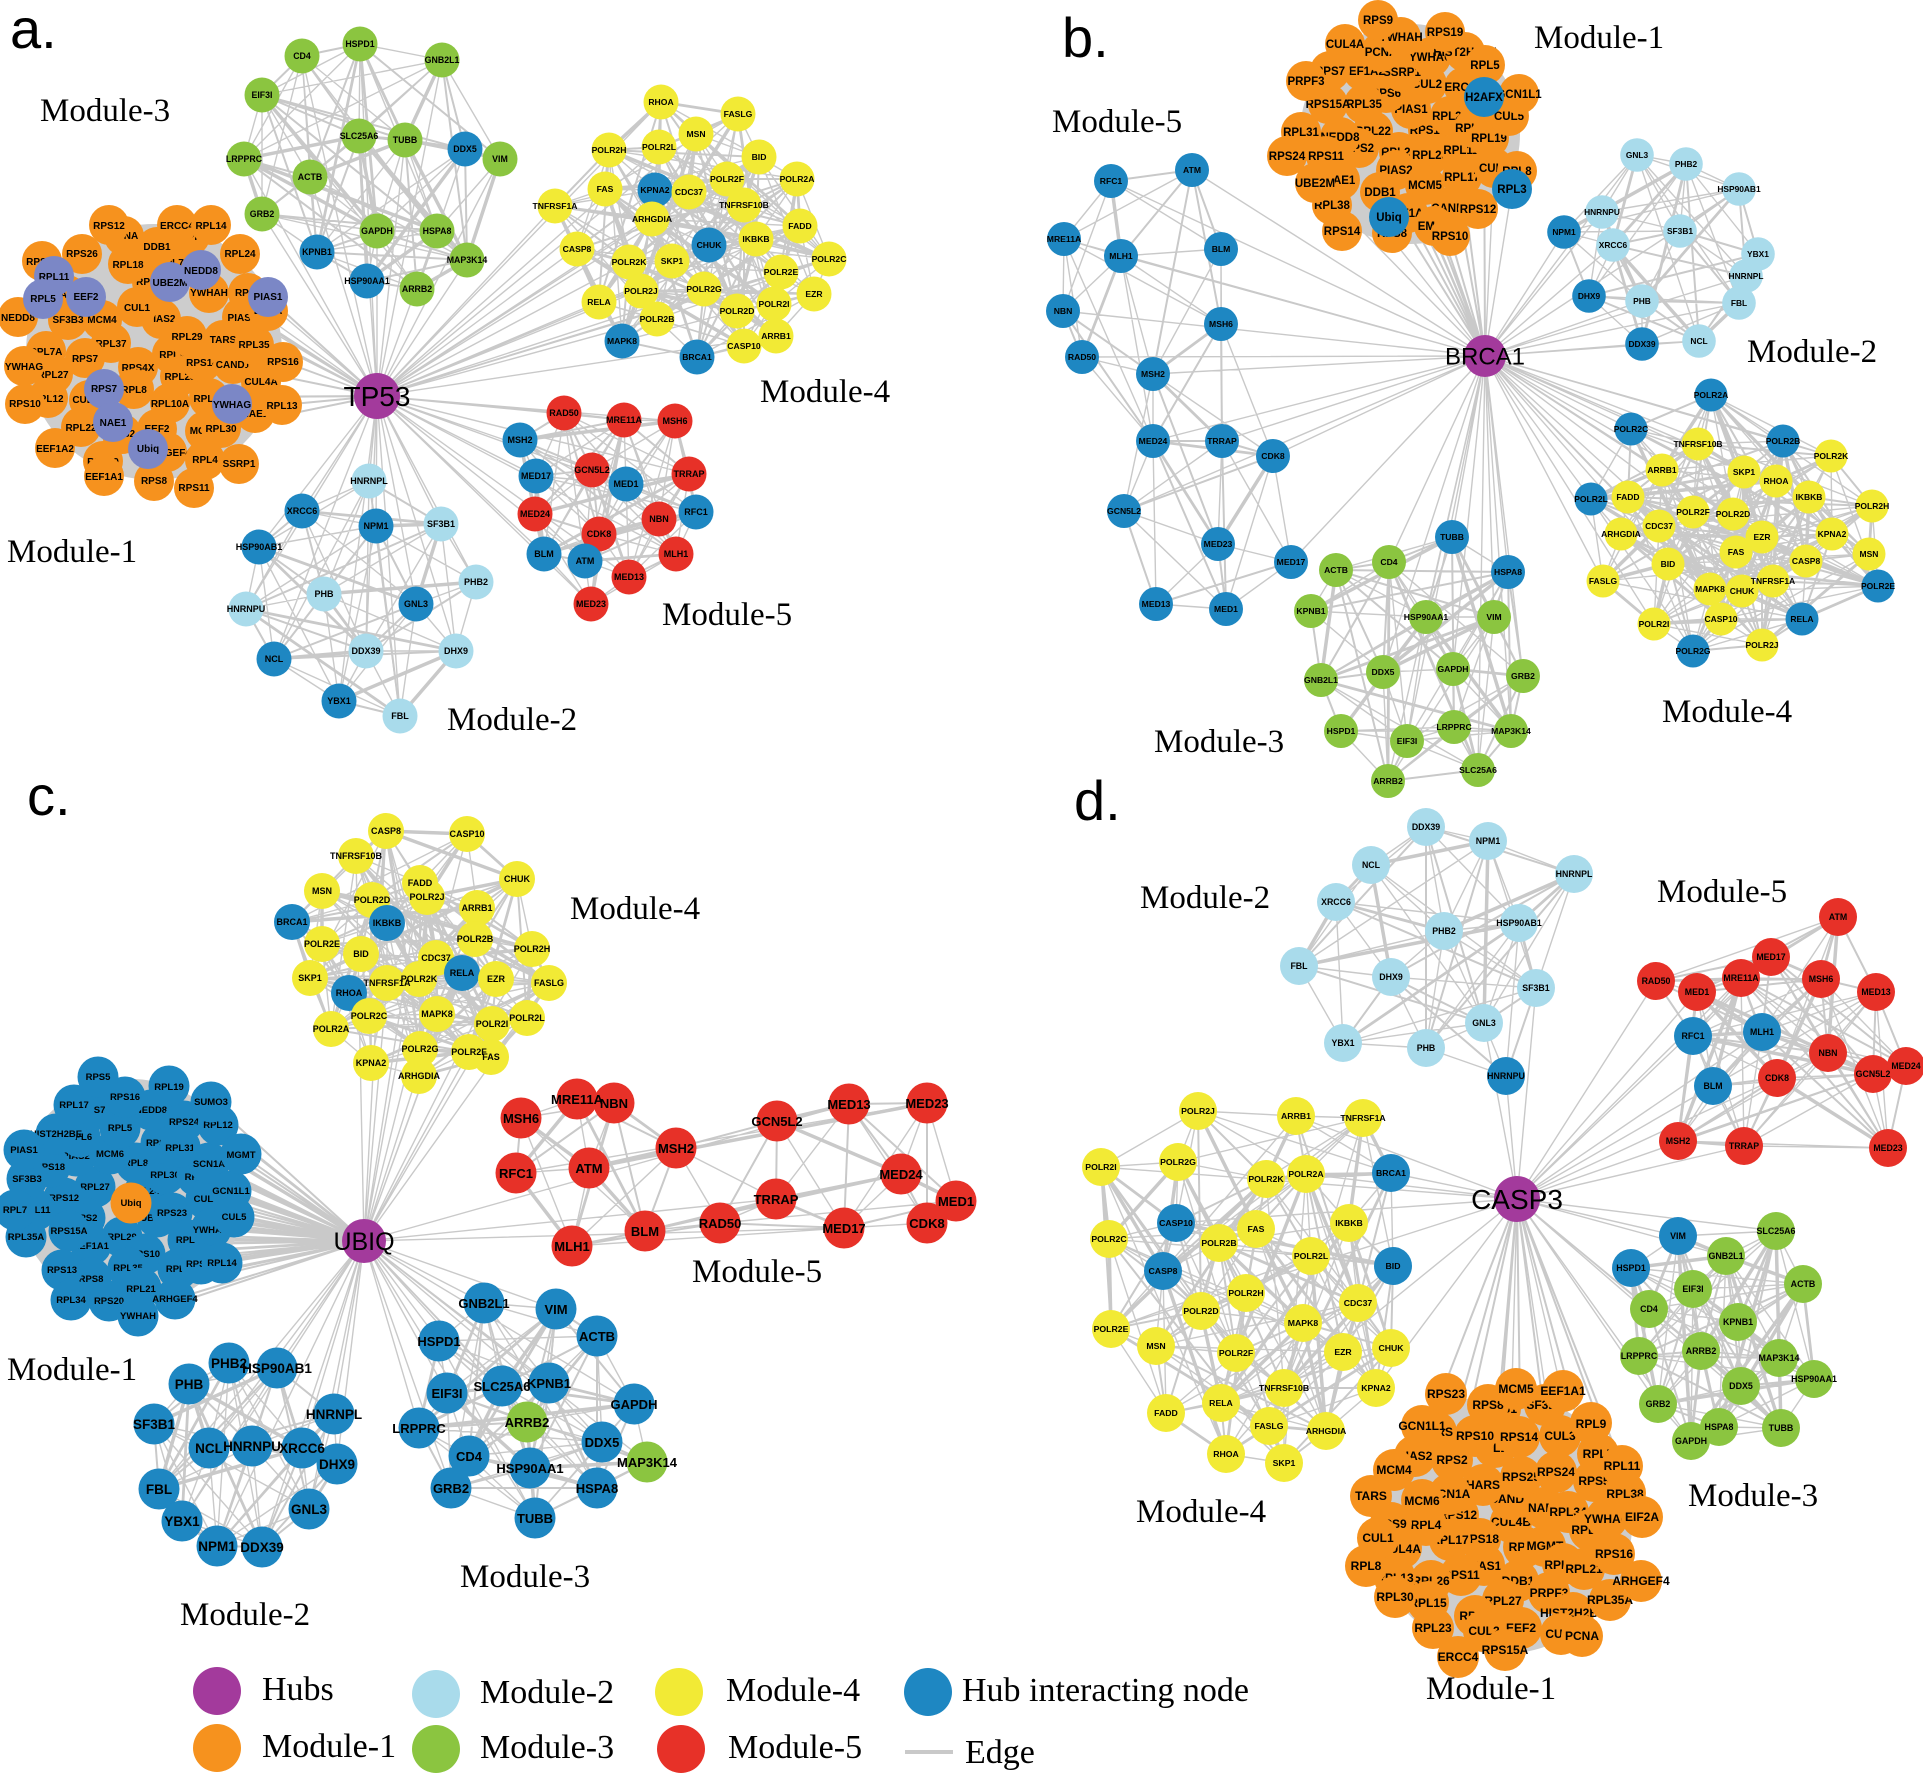 Image resolution: width=1923 pixels, height=1775 pixels. What do you see at coordinates (80, 1137) in the screenshot?
I see `svg-text: RPL6` at bounding box center [80, 1137].